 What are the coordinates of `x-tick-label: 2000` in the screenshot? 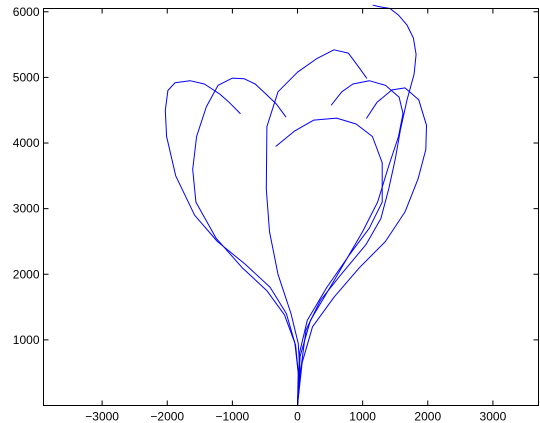 It's located at (427, 416).